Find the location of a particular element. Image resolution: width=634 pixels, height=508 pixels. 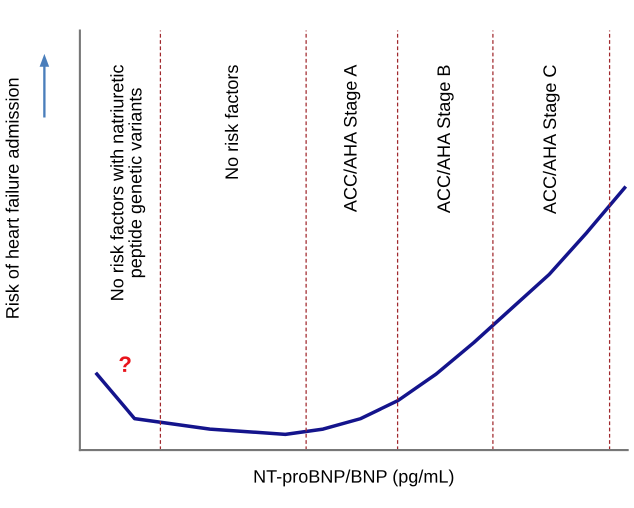

annotation: ? is located at coordinates (125, 364).